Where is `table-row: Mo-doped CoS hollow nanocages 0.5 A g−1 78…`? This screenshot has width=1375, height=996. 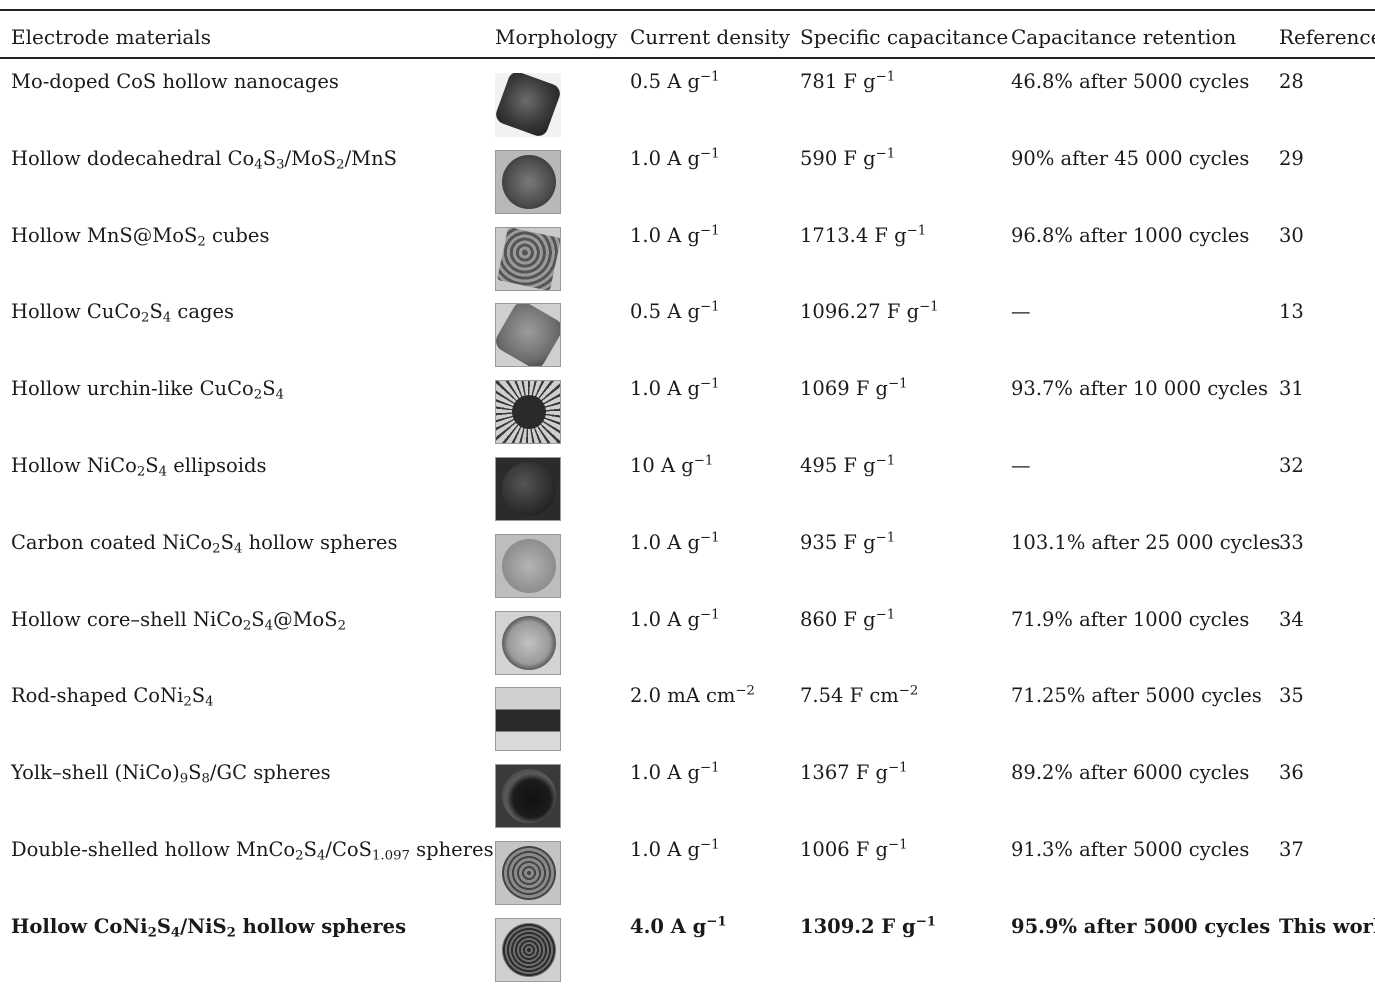 table-row: Mo-doped CoS hollow nanocages 0.5 A g−1 78… is located at coordinates (687, 101).